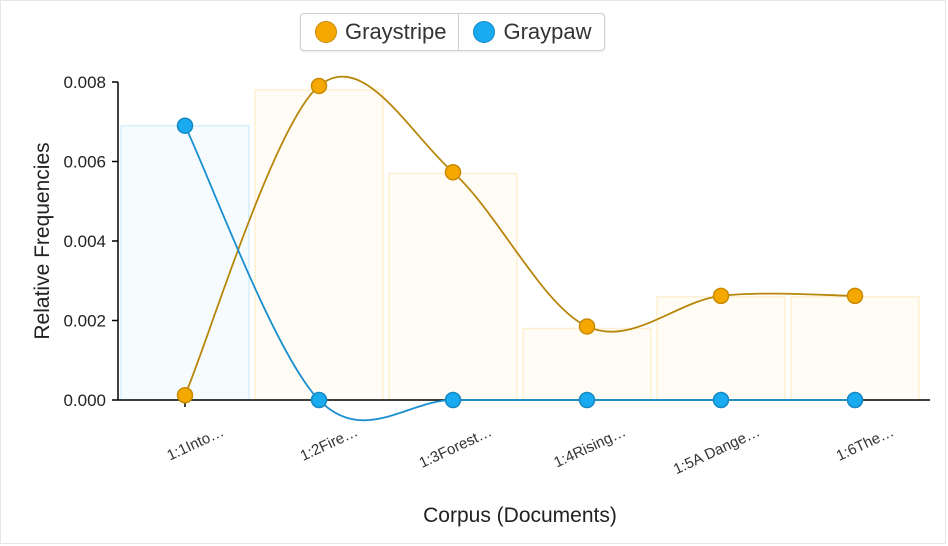 The height and width of the screenshot is (546, 948). I want to click on graystripe-legend-dot, so click(326, 32).